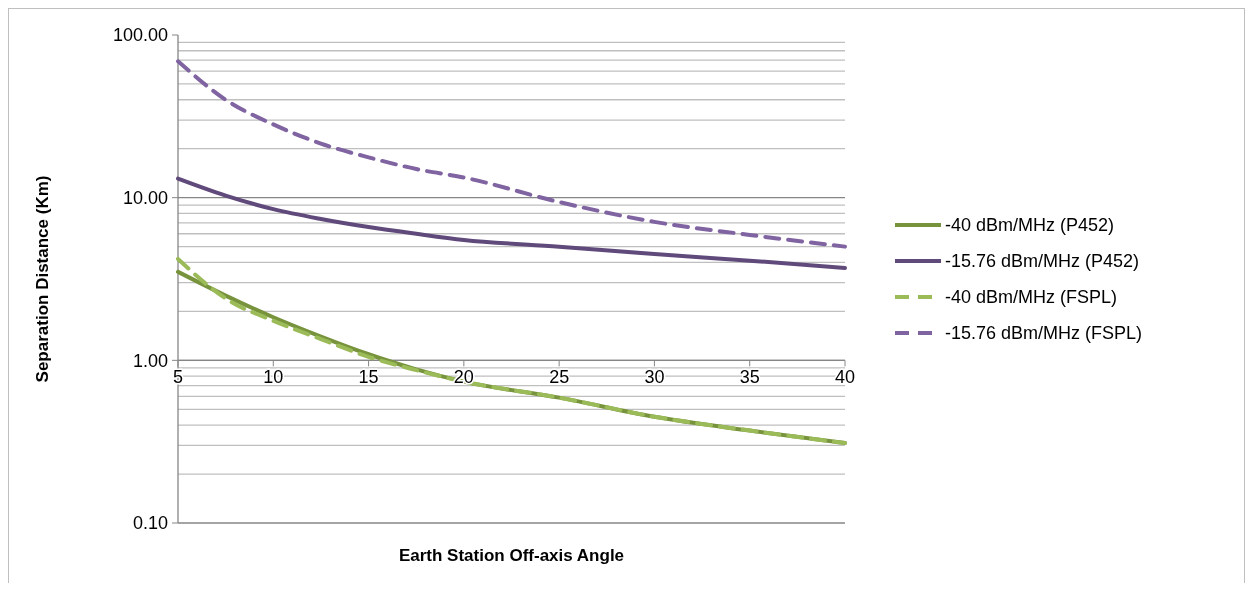 Image resolution: width=1253 pixels, height=590 pixels. Describe the element at coordinates (1030, 225) in the screenshot. I see `legend-label: -40 dBm/MHz (P452)` at that location.